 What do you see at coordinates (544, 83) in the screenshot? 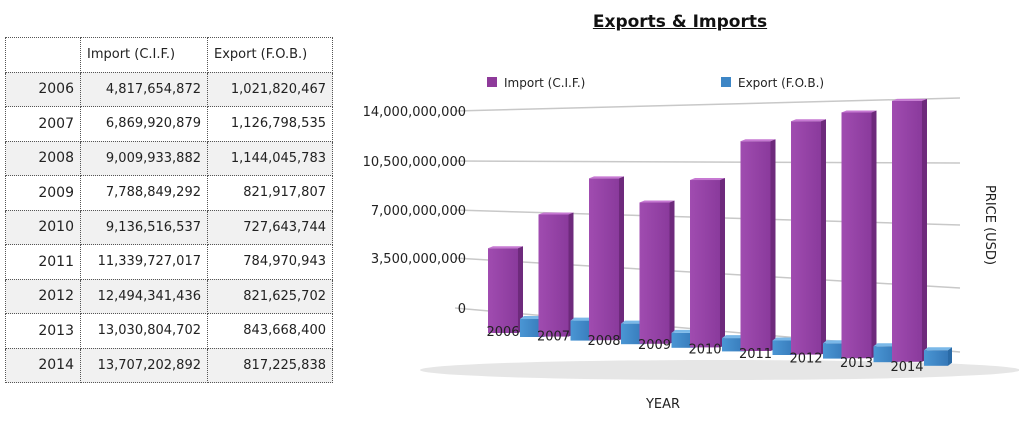
I see `legend-label-import: Import (C.I.F.)` at bounding box center [544, 83].